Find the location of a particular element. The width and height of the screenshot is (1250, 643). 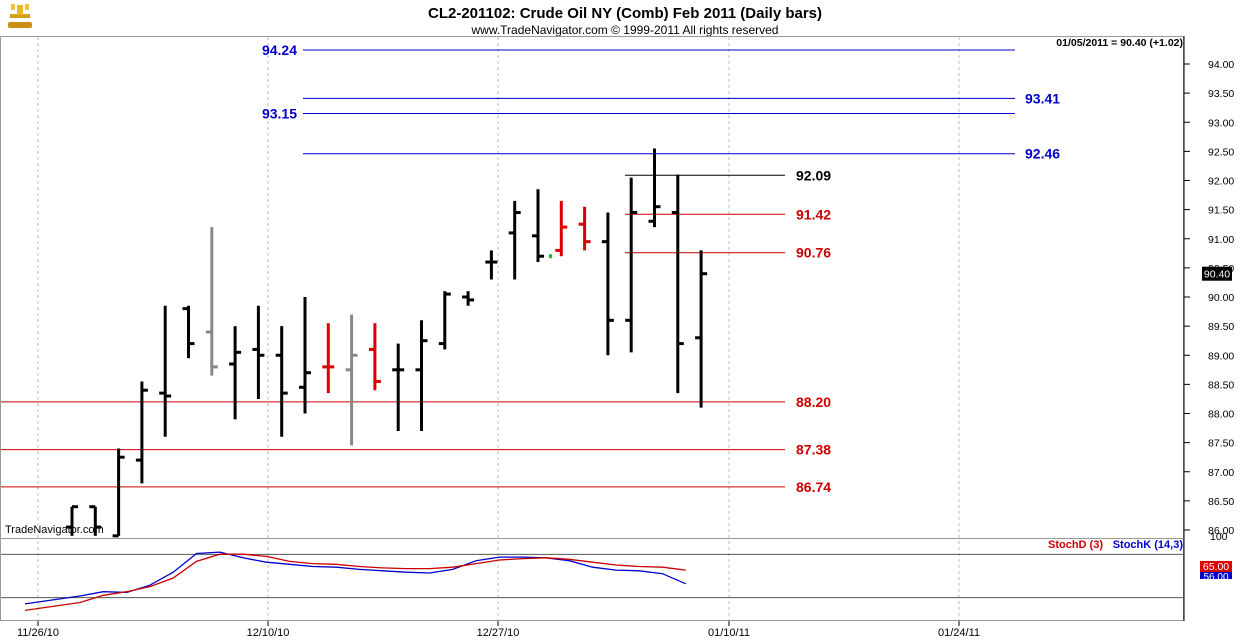

level-label: 93.41 is located at coordinates (1042, 98).